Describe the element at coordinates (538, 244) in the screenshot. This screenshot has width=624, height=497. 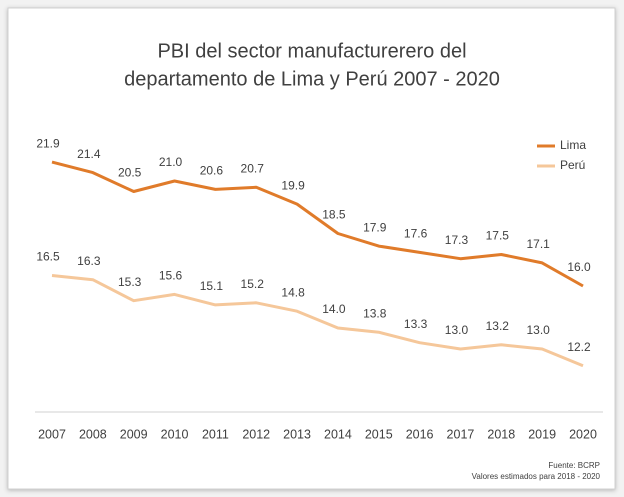
I see `data-label: 17.1` at that location.